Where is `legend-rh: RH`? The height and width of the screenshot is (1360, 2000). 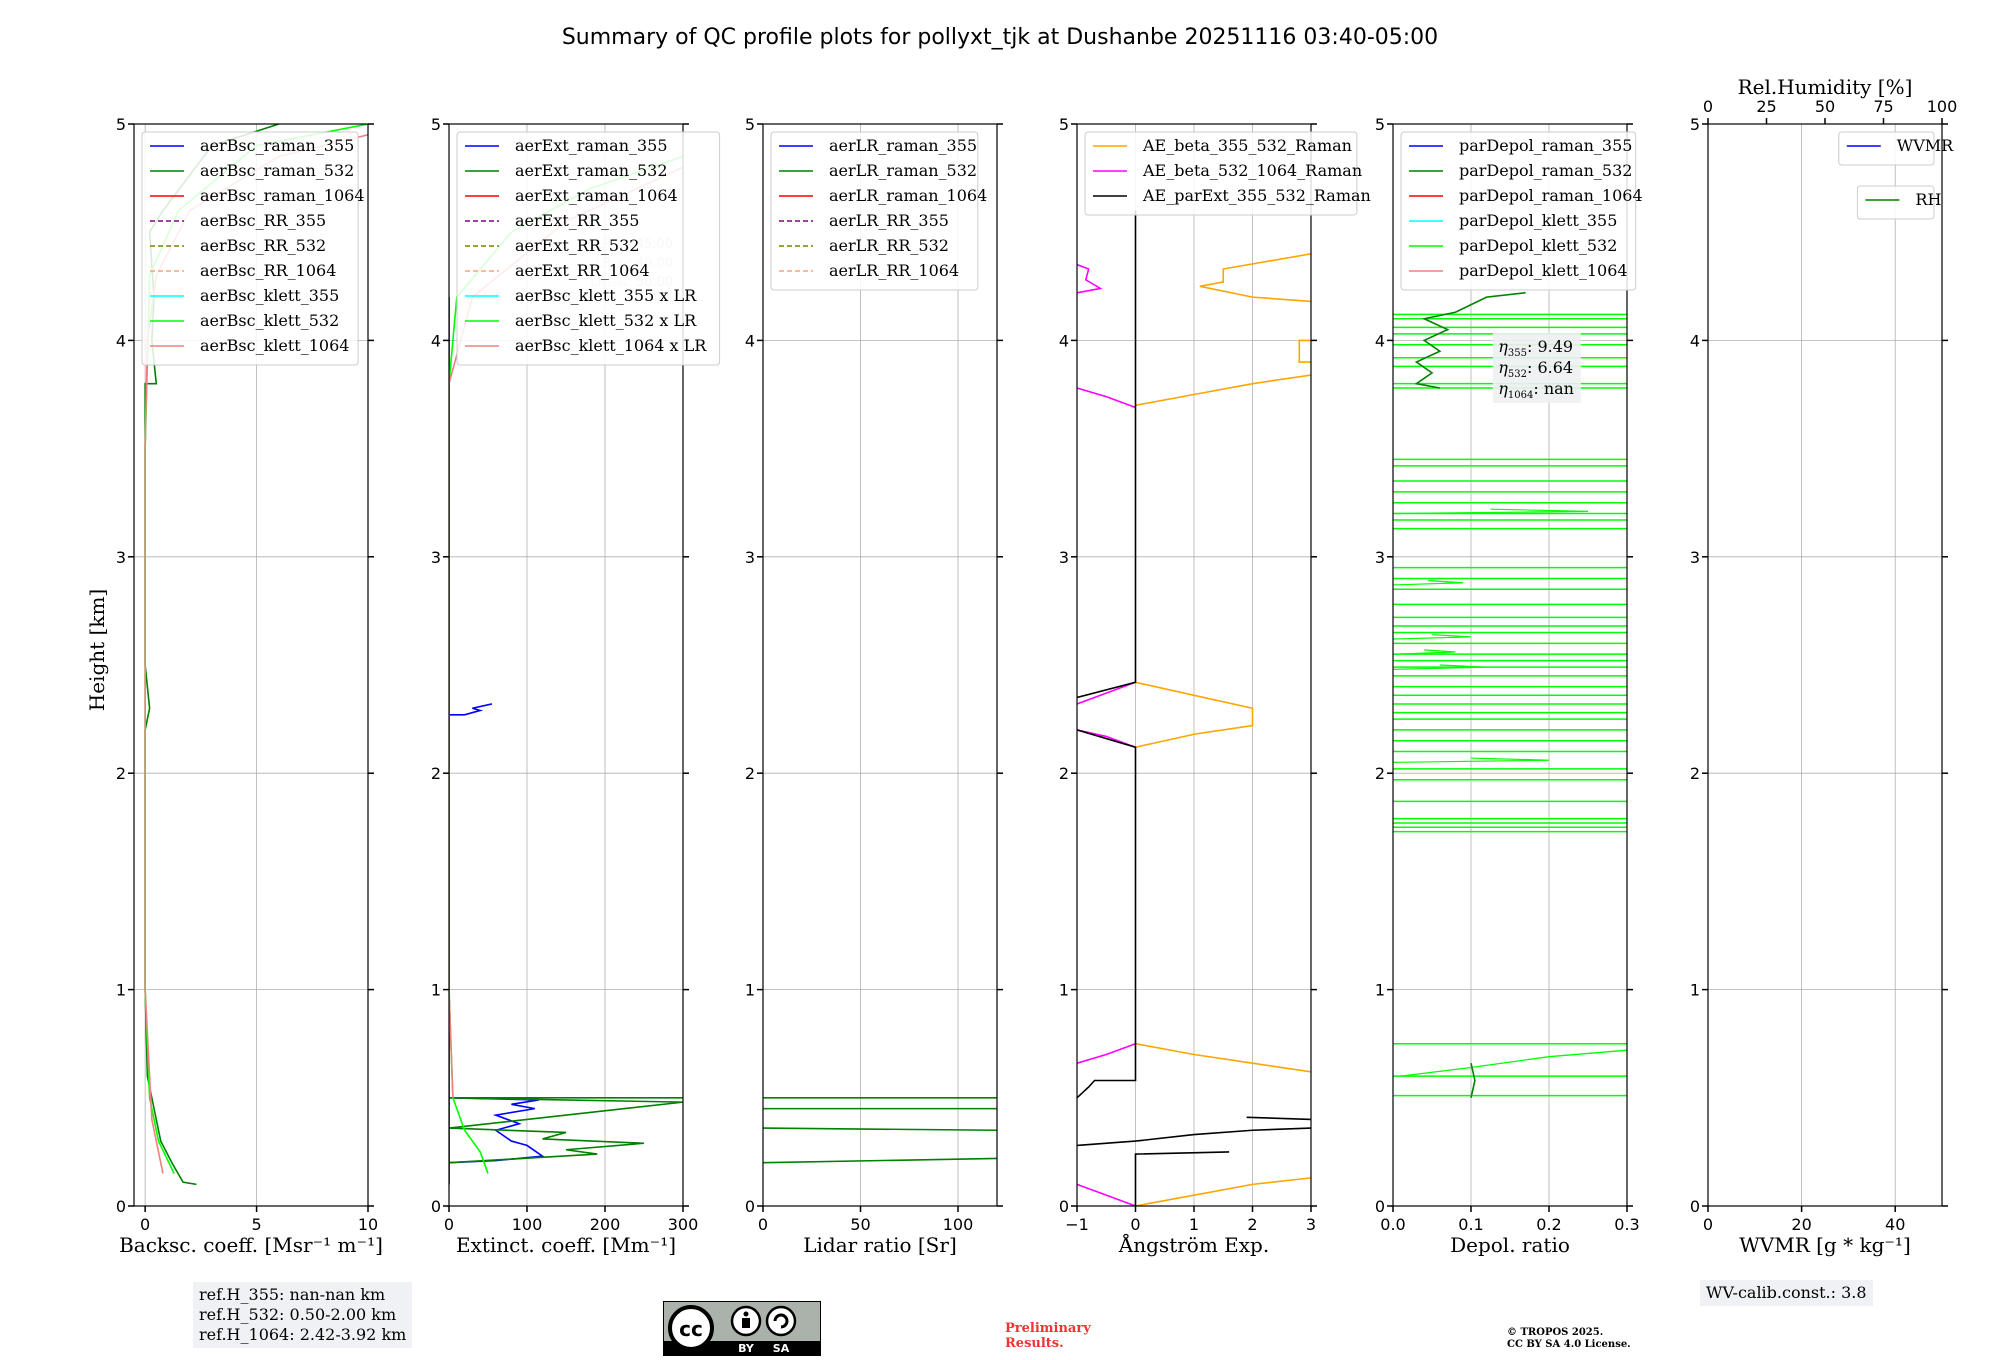
legend-rh: RH is located at coordinates (1898, 202).